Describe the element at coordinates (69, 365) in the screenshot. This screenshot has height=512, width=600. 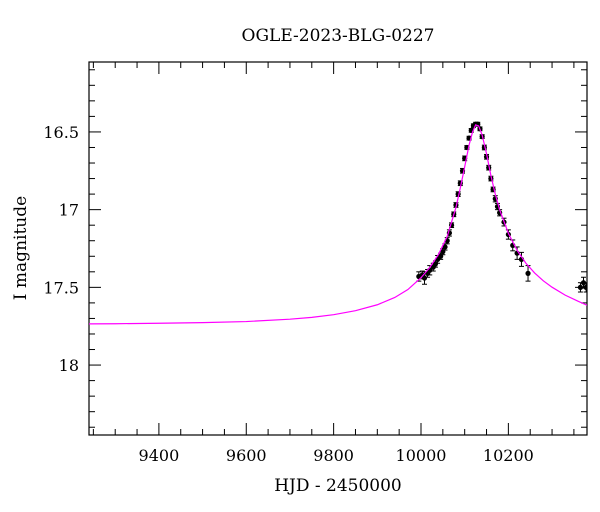
I see `y-tick-label: 18` at that location.